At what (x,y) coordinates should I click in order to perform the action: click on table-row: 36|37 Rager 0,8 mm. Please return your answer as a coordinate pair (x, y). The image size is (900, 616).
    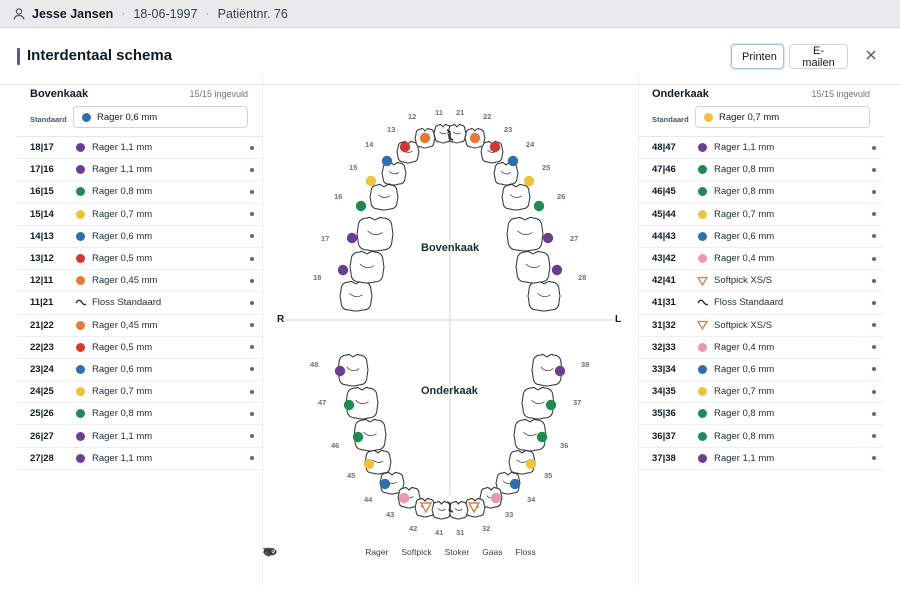
    Looking at the image, I should click on (761, 436).